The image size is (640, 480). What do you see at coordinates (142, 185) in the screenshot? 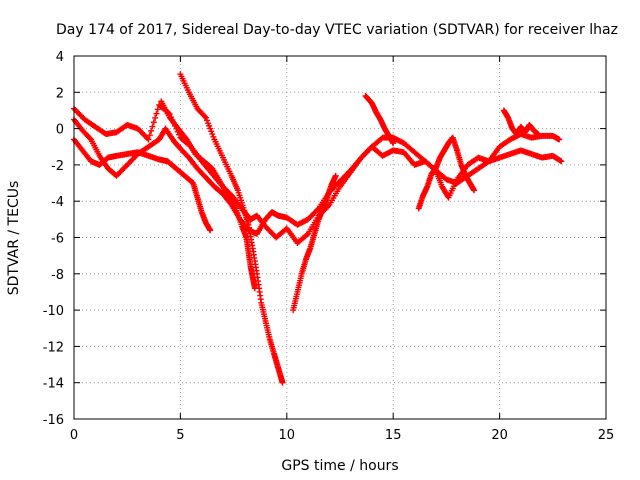
I see `series-track-c` at bounding box center [142, 185].